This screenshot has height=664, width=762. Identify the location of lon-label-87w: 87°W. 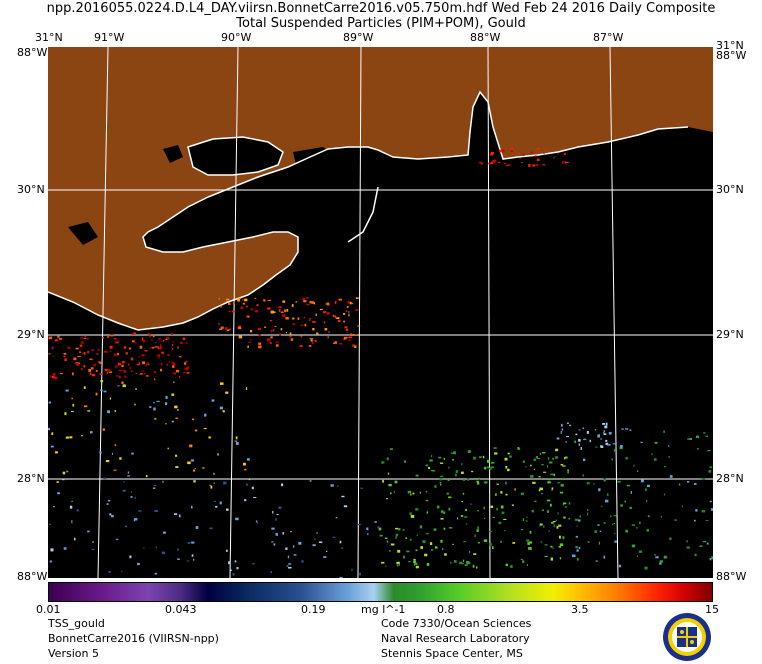
(608, 37).